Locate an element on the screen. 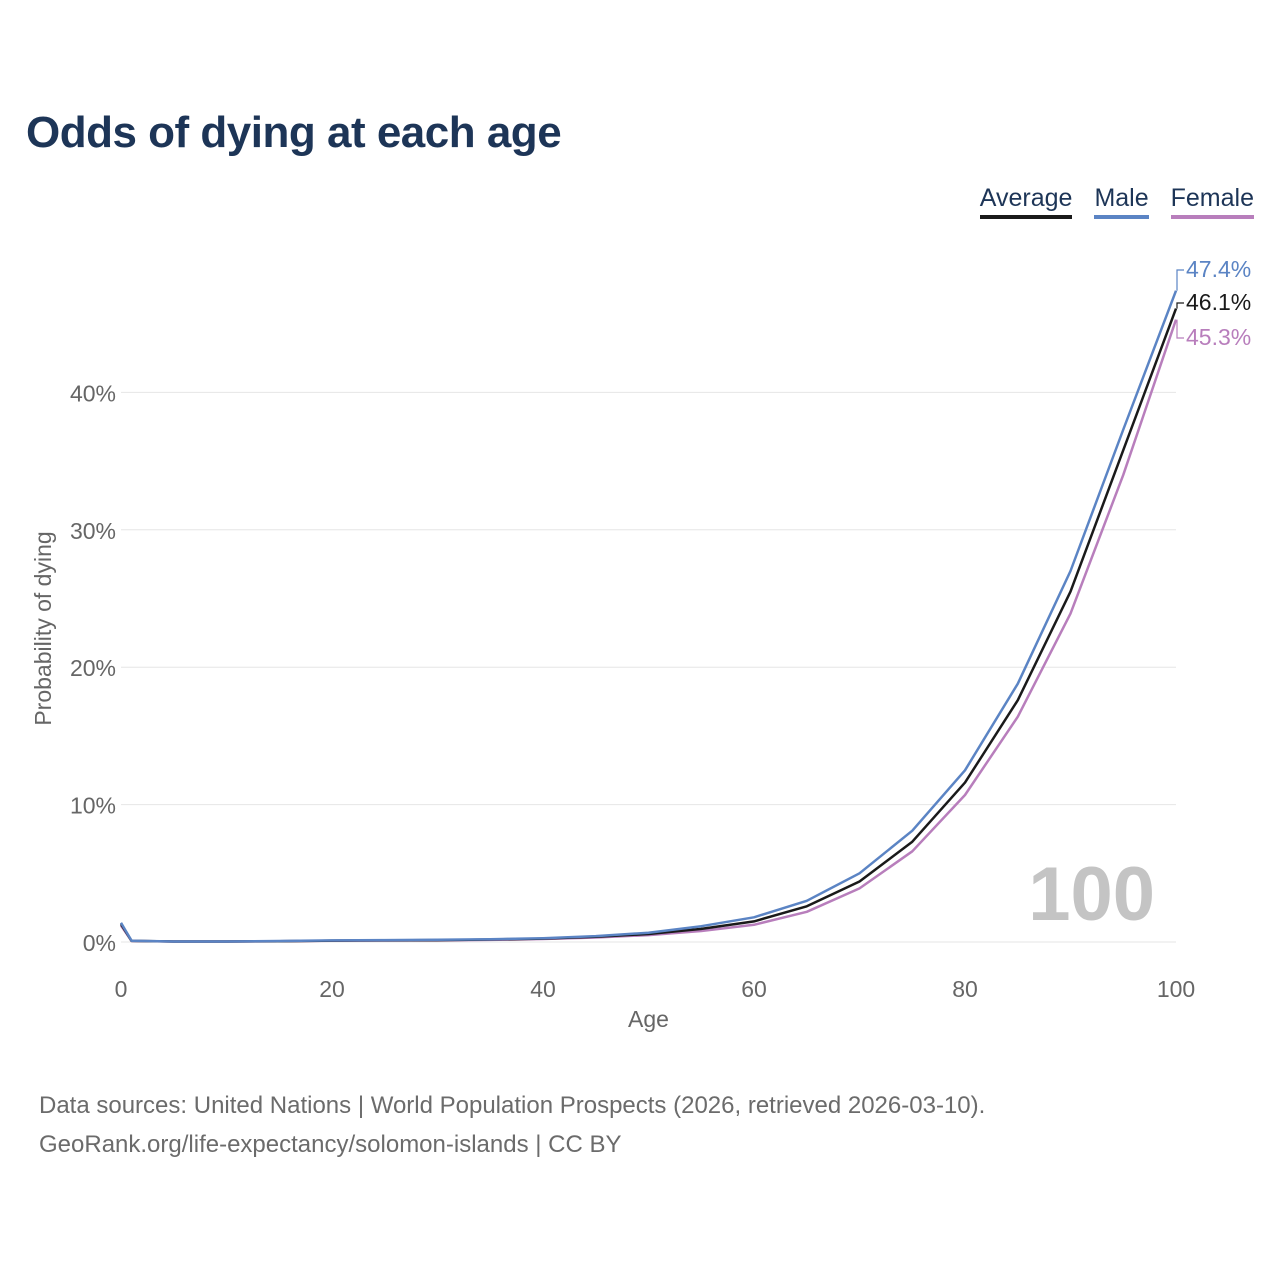 The height and width of the screenshot is (1280, 1280). legend-male: Male is located at coordinates (1121, 201).